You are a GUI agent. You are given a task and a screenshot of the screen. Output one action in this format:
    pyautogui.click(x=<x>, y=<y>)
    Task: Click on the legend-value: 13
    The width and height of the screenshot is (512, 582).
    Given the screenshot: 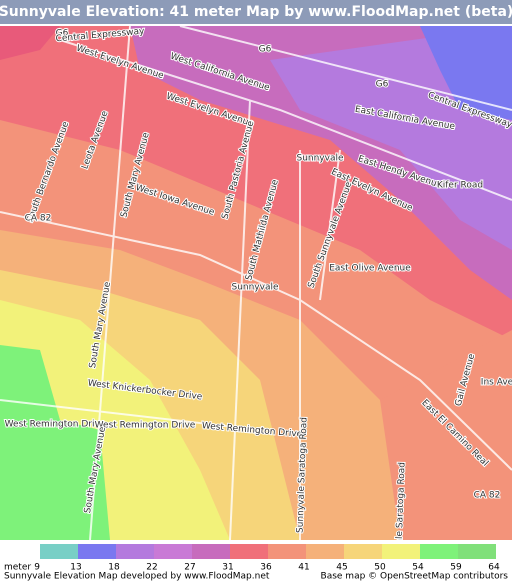 What is the action you would take?
    pyautogui.click(x=75, y=568)
    